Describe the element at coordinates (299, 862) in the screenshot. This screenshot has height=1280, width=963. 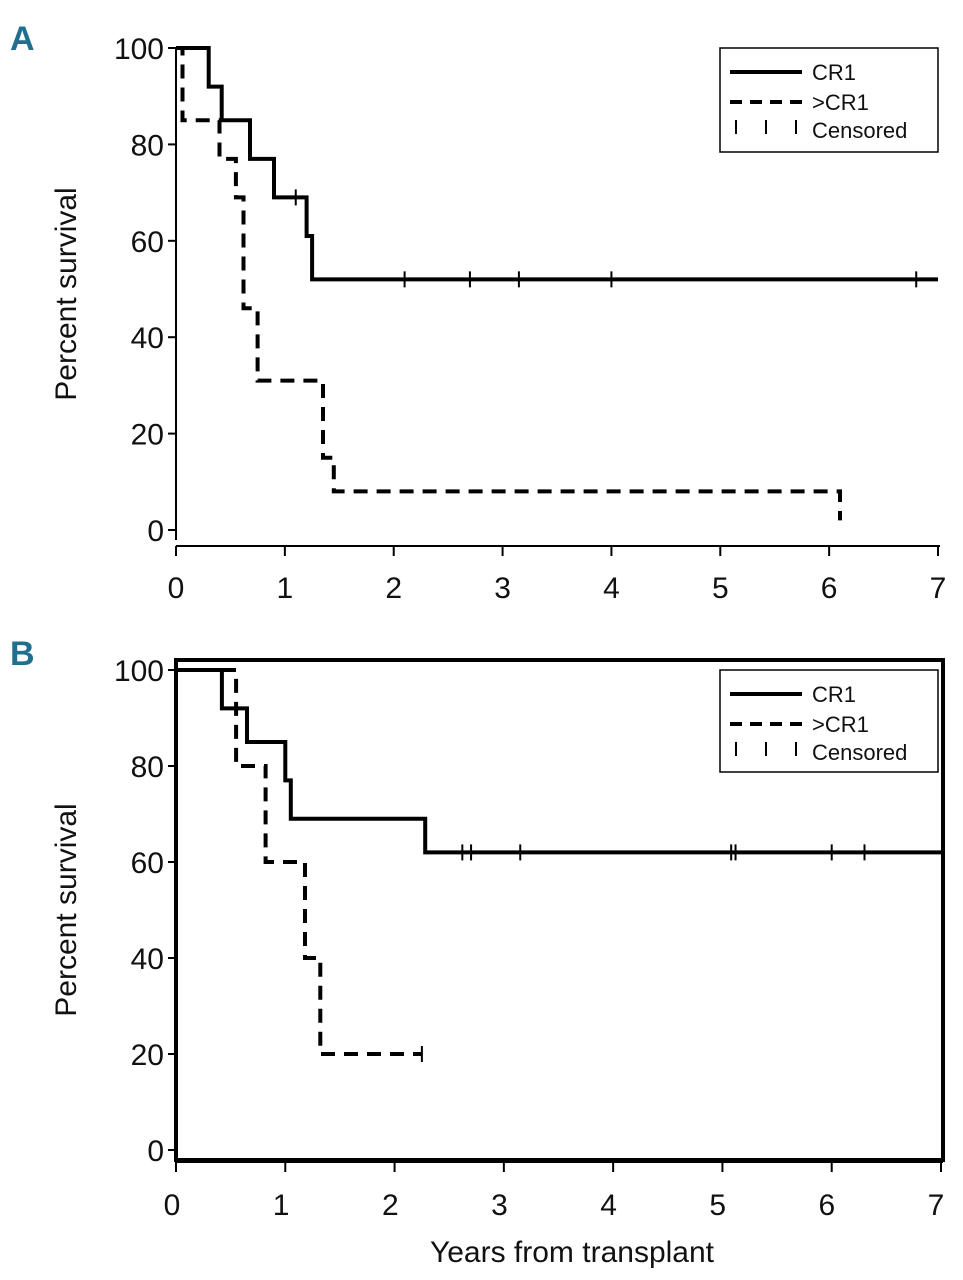
I see `series-gtcr1-line` at that location.